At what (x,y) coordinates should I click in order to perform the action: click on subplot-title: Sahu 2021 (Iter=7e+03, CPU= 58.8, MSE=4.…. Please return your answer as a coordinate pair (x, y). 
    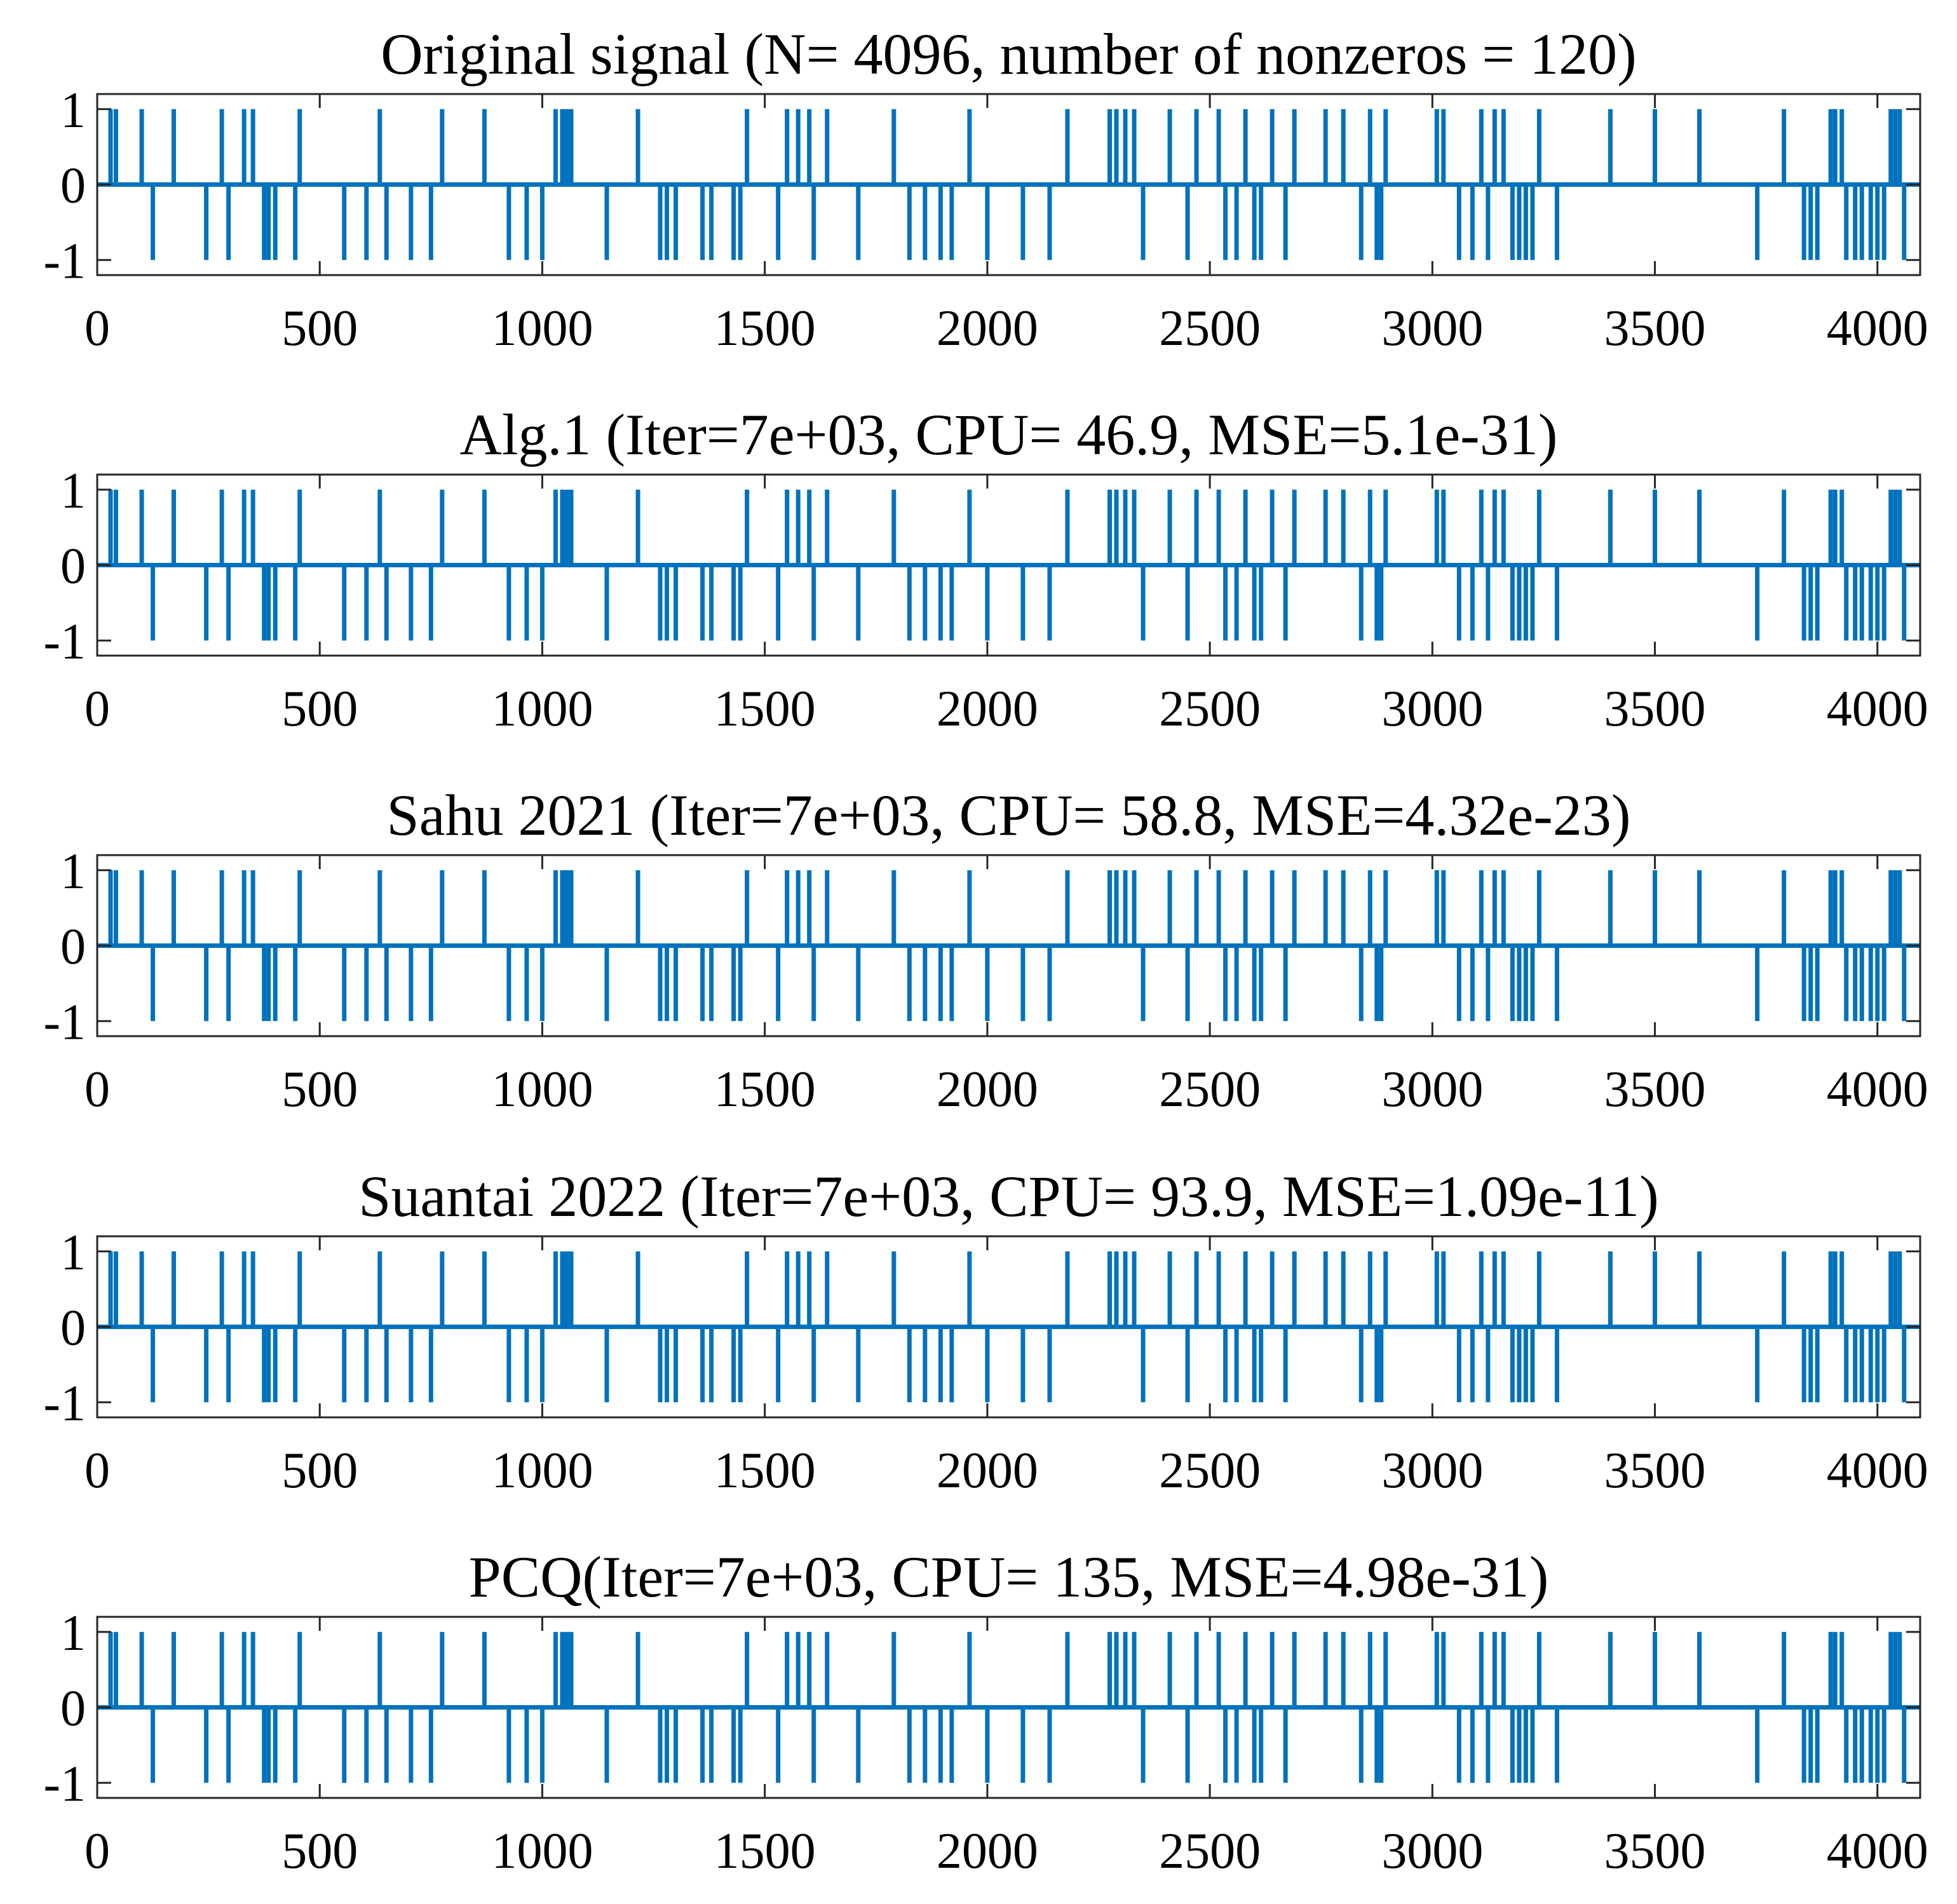
    Looking at the image, I should click on (1009, 815).